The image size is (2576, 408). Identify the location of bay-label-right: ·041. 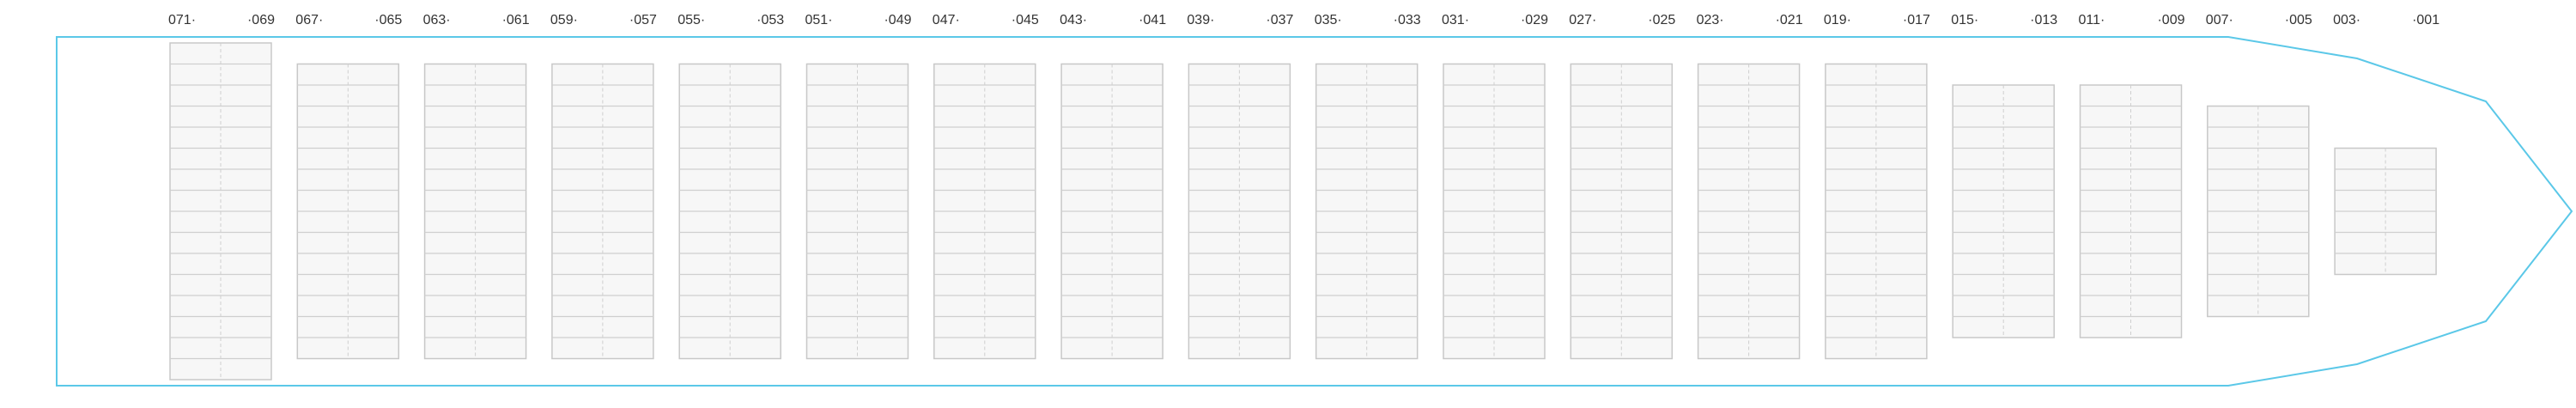
(1152, 20).